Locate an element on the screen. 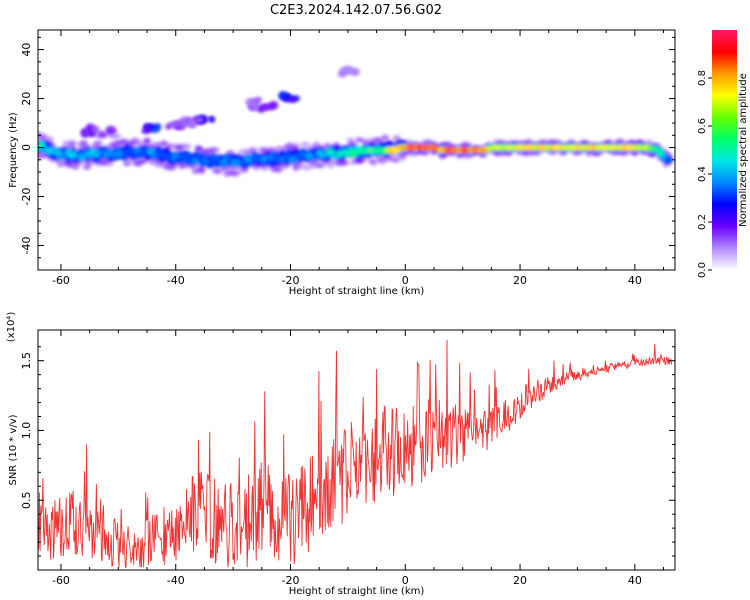 Image resolution: width=750 pixels, height=600 pixels. spectrogram-band is located at coordinates (356, 154).